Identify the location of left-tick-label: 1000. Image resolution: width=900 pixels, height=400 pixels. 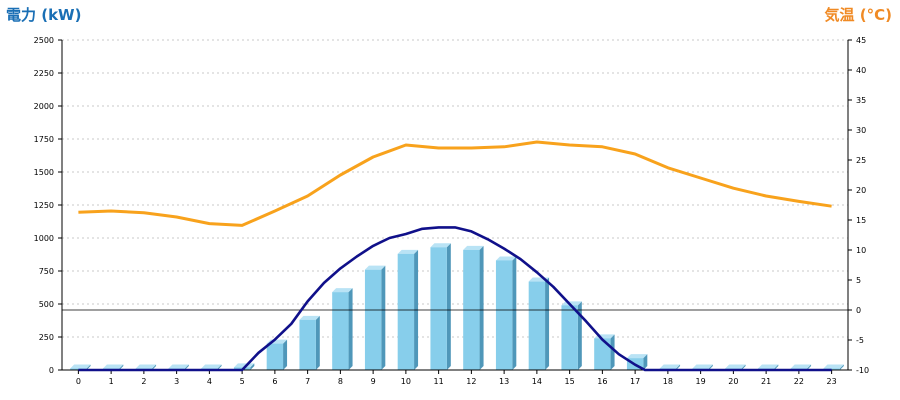
(44, 238).